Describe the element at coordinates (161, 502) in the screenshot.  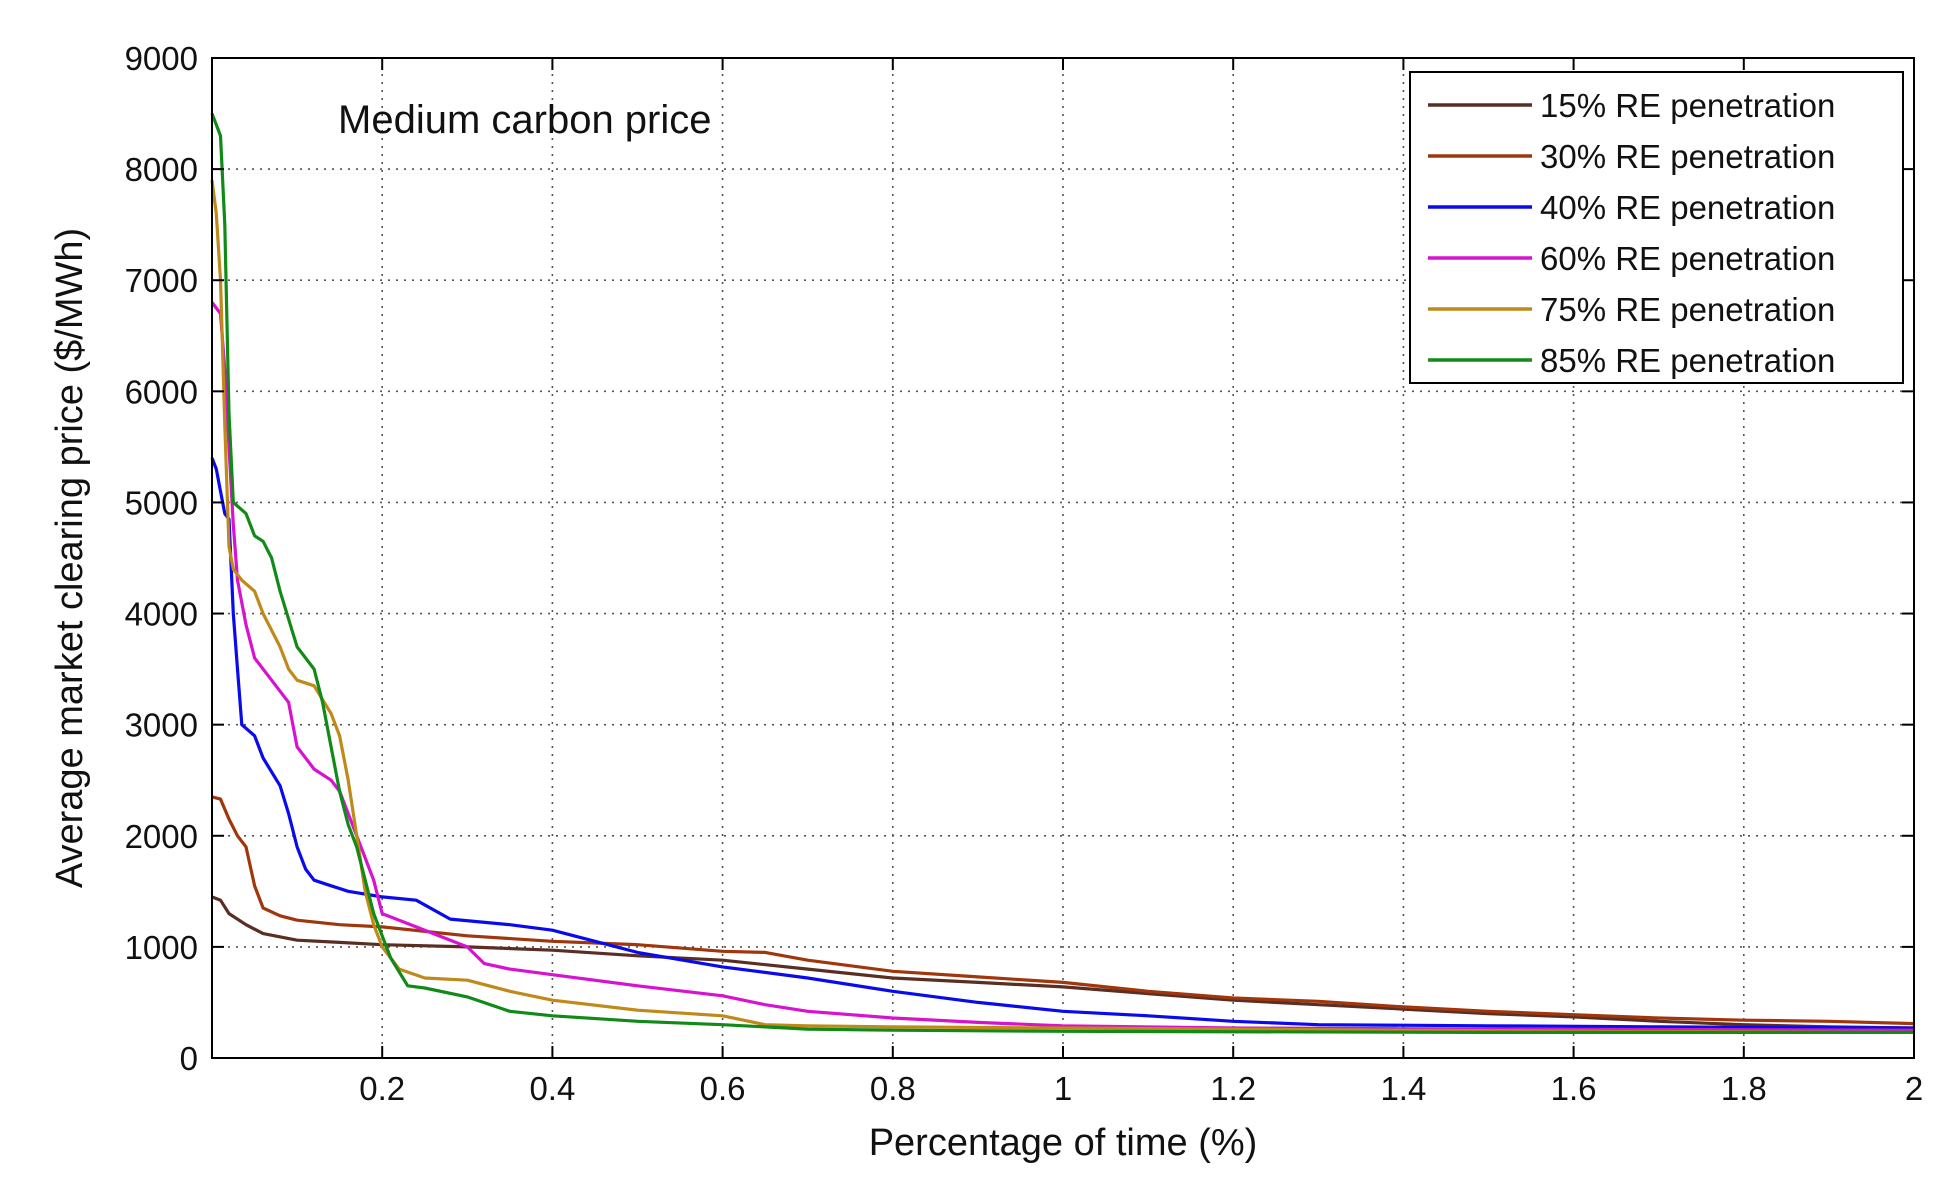
I see `y-tick-label: 5000` at that location.